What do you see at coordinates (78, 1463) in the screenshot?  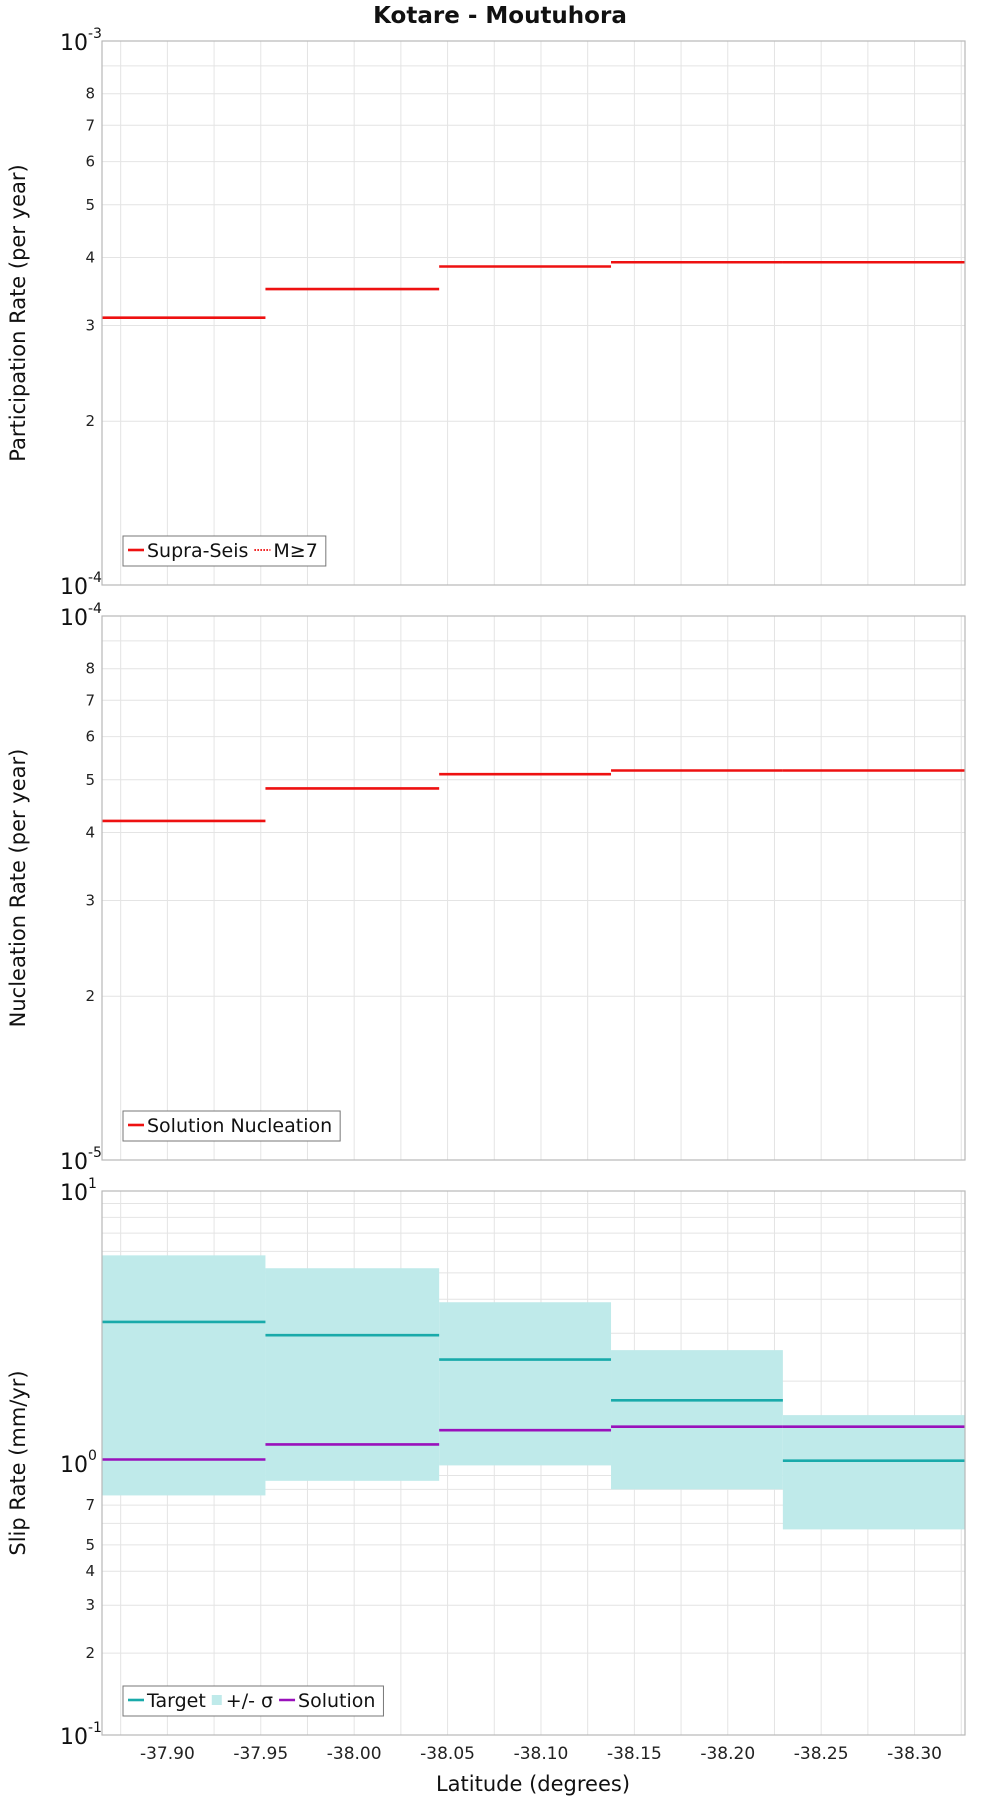 I see `y-tick-decade: 10⁰` at bounding box center [78, 1463].